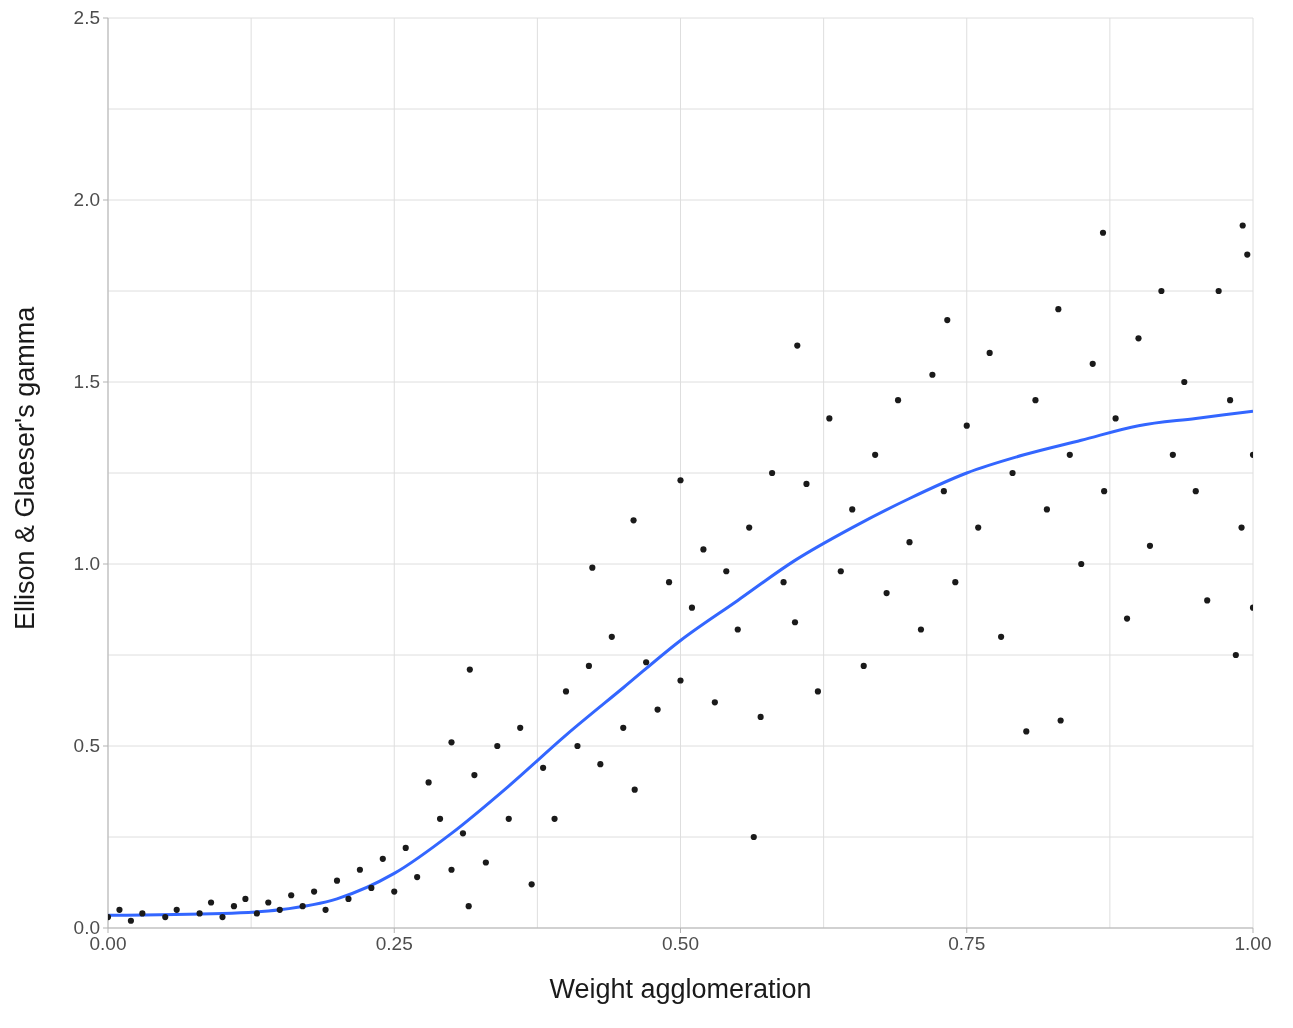  Describe the element at coordinates (680, 943) in the screenshot. I see `x-tick-label: 0.50` at that location.